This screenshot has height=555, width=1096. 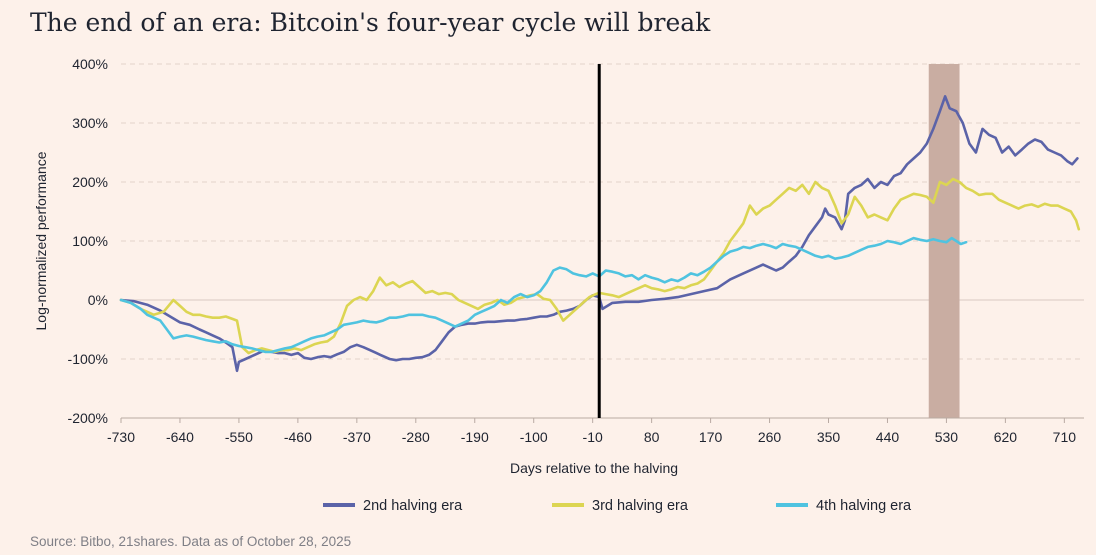 I want to click on x-tick-label: -190, so click(x=475, y=437).